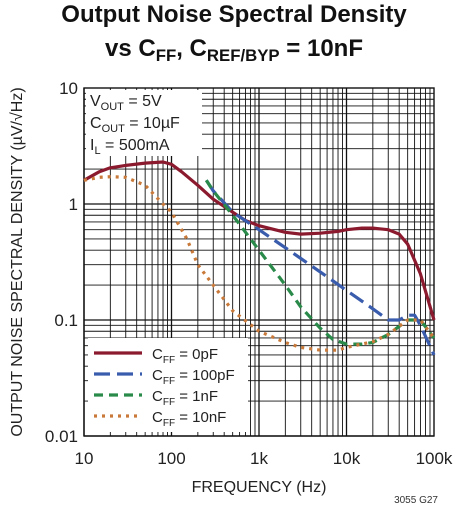 Image resolution: width=468 pixels, height=516 pixels. I want to click on y-tick-label-1: 1, so click(73, 204).